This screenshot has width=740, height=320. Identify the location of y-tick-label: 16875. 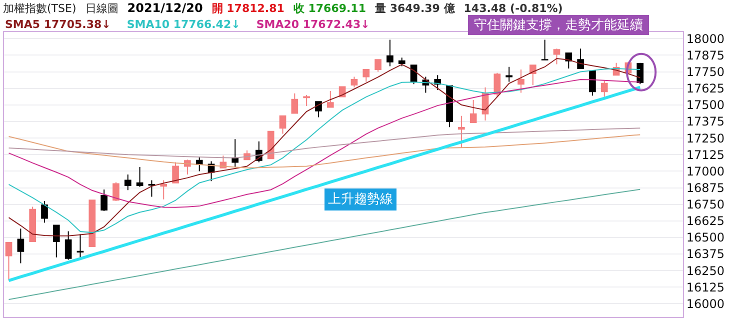
(705, 187).